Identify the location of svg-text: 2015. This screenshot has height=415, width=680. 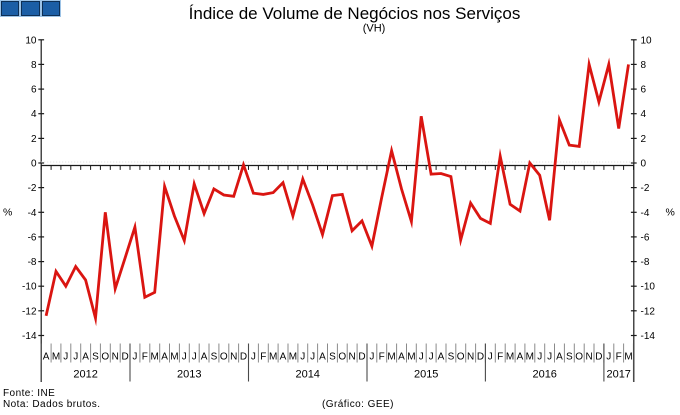
(426, 375).